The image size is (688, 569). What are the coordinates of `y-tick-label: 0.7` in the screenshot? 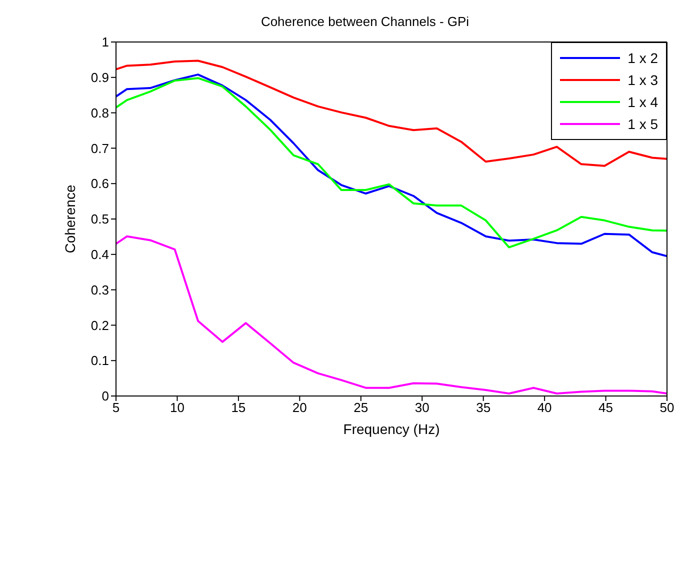 It's located at (99, 148).